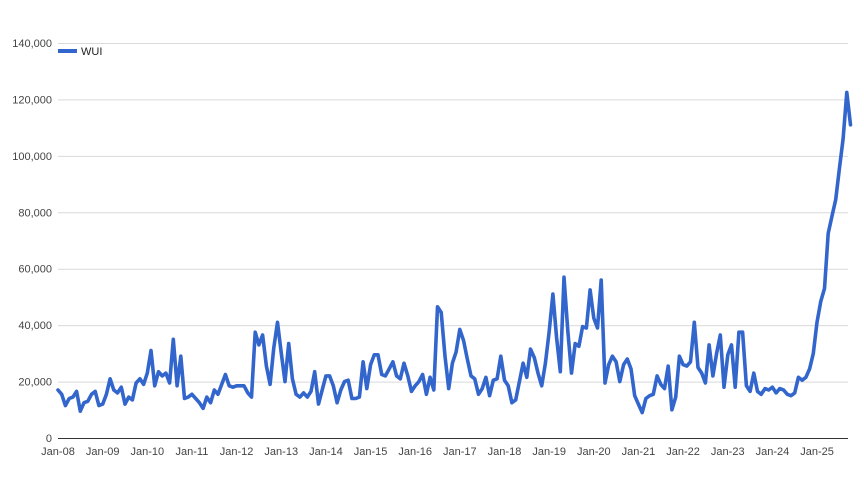 This screenshot has height=489, width=864. What do you see at coordinates (192, 452) in the screenshot?
I see `x-tick-label: Jan-11` at bounding box center [192, 452].